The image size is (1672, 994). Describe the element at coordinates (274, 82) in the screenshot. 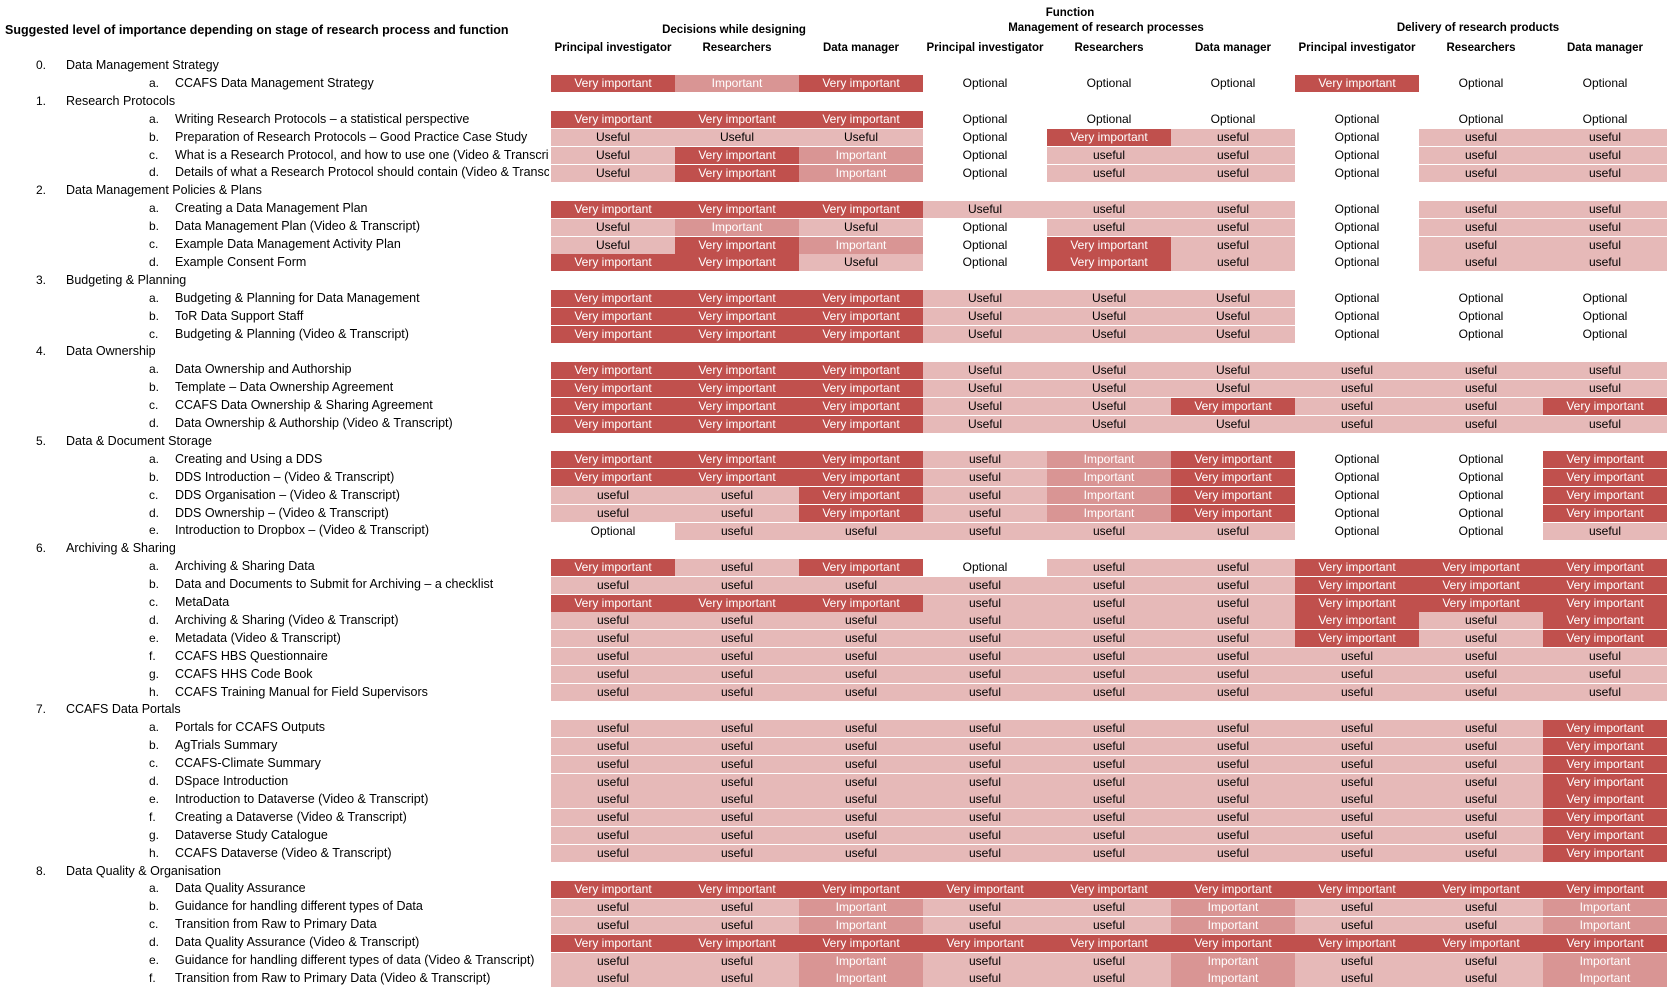

I see `item-label: CCAFS Data Management Strategy` at that location.